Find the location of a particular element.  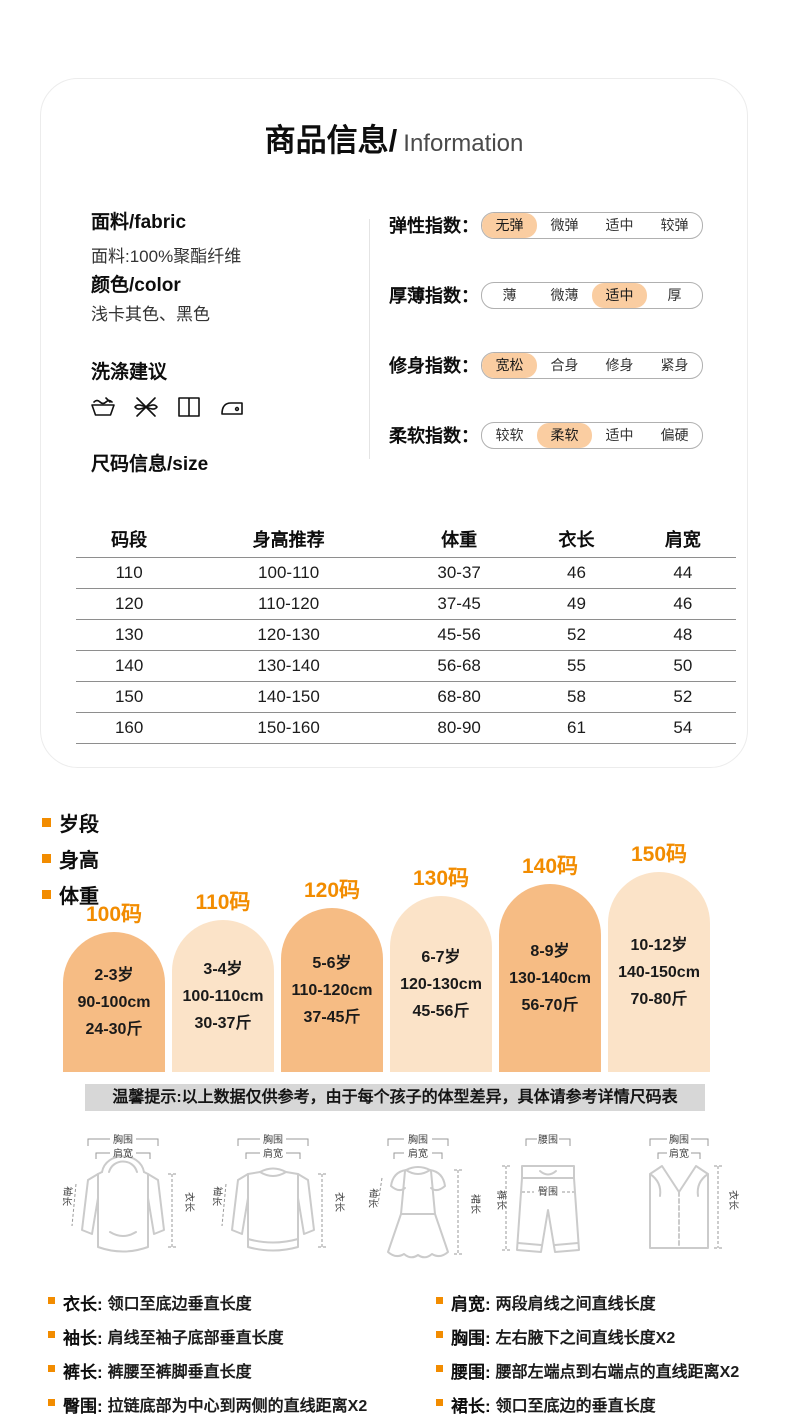

definition-item: 腰围: 腰部左端点到右端点的直线距离X2 is located at coordinates (587, 1370).